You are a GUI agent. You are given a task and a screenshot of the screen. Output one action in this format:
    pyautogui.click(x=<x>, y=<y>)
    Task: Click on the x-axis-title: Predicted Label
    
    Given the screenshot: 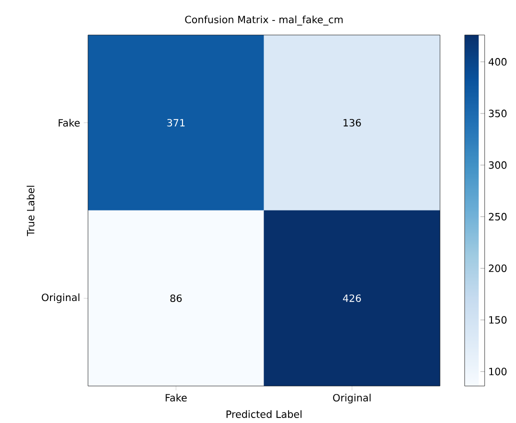 What is the action you would take?
    pyautogui.click(x=264, y=414)
    